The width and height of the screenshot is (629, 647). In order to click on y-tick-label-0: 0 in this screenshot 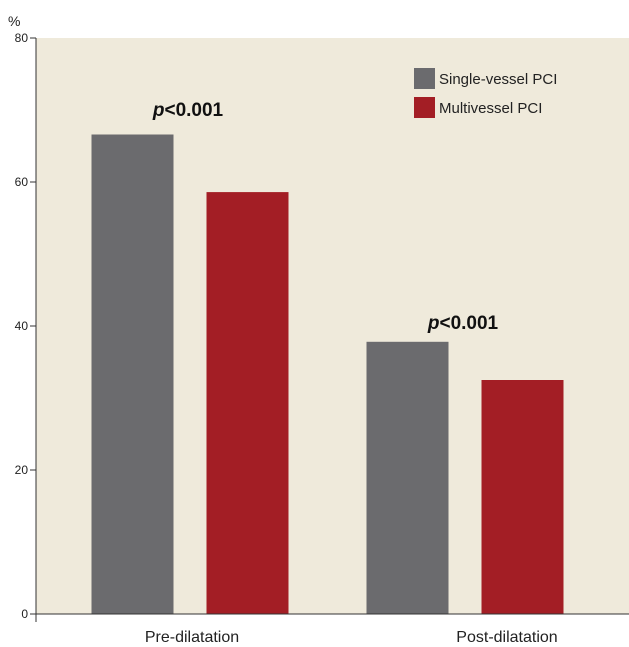, I will do `click(24, 614)`.